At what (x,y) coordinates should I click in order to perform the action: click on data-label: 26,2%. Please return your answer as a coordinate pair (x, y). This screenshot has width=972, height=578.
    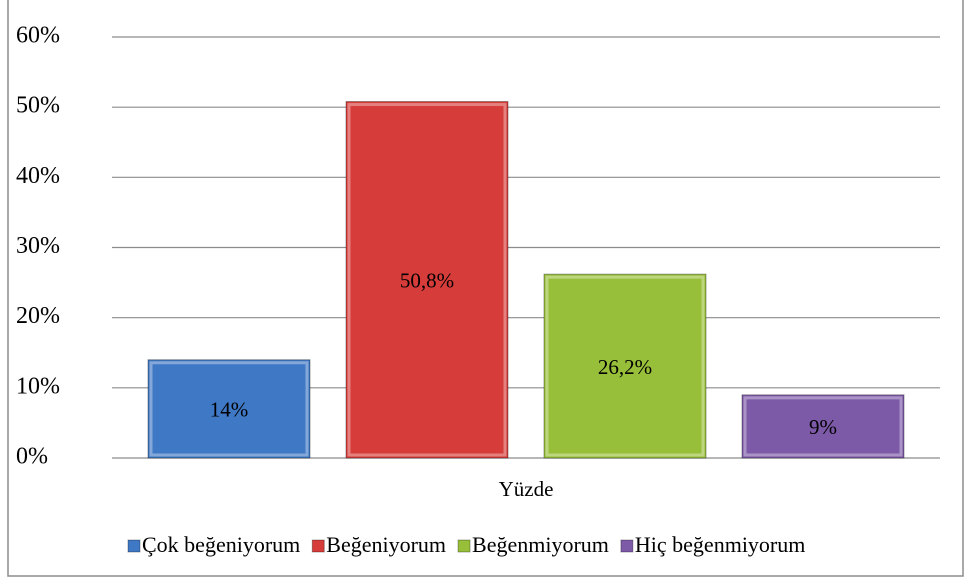
    Looking at the image, I should click on (625, 367).